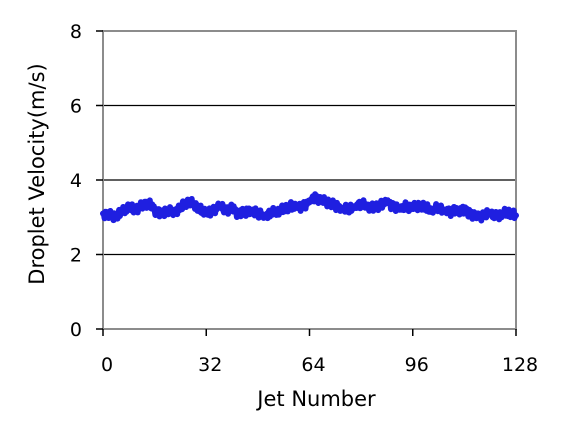  Describe the element at coordinates (37, 173) in the screenshot. I see `y-axis-title: Droplet Velocity(m/s)` at that location.